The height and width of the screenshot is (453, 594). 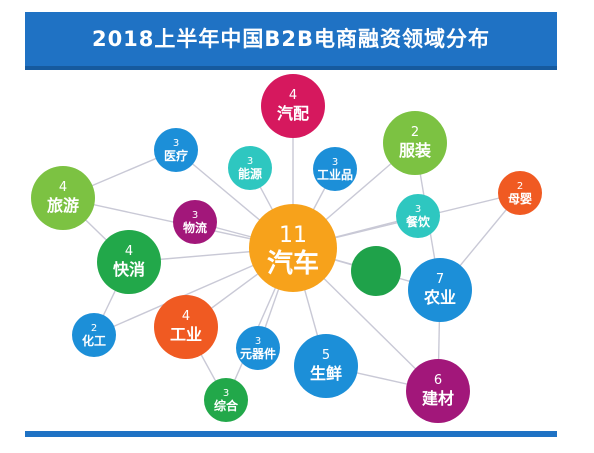 I want to click on node-label-zonghe: 综合, so click(x=226, y=405).